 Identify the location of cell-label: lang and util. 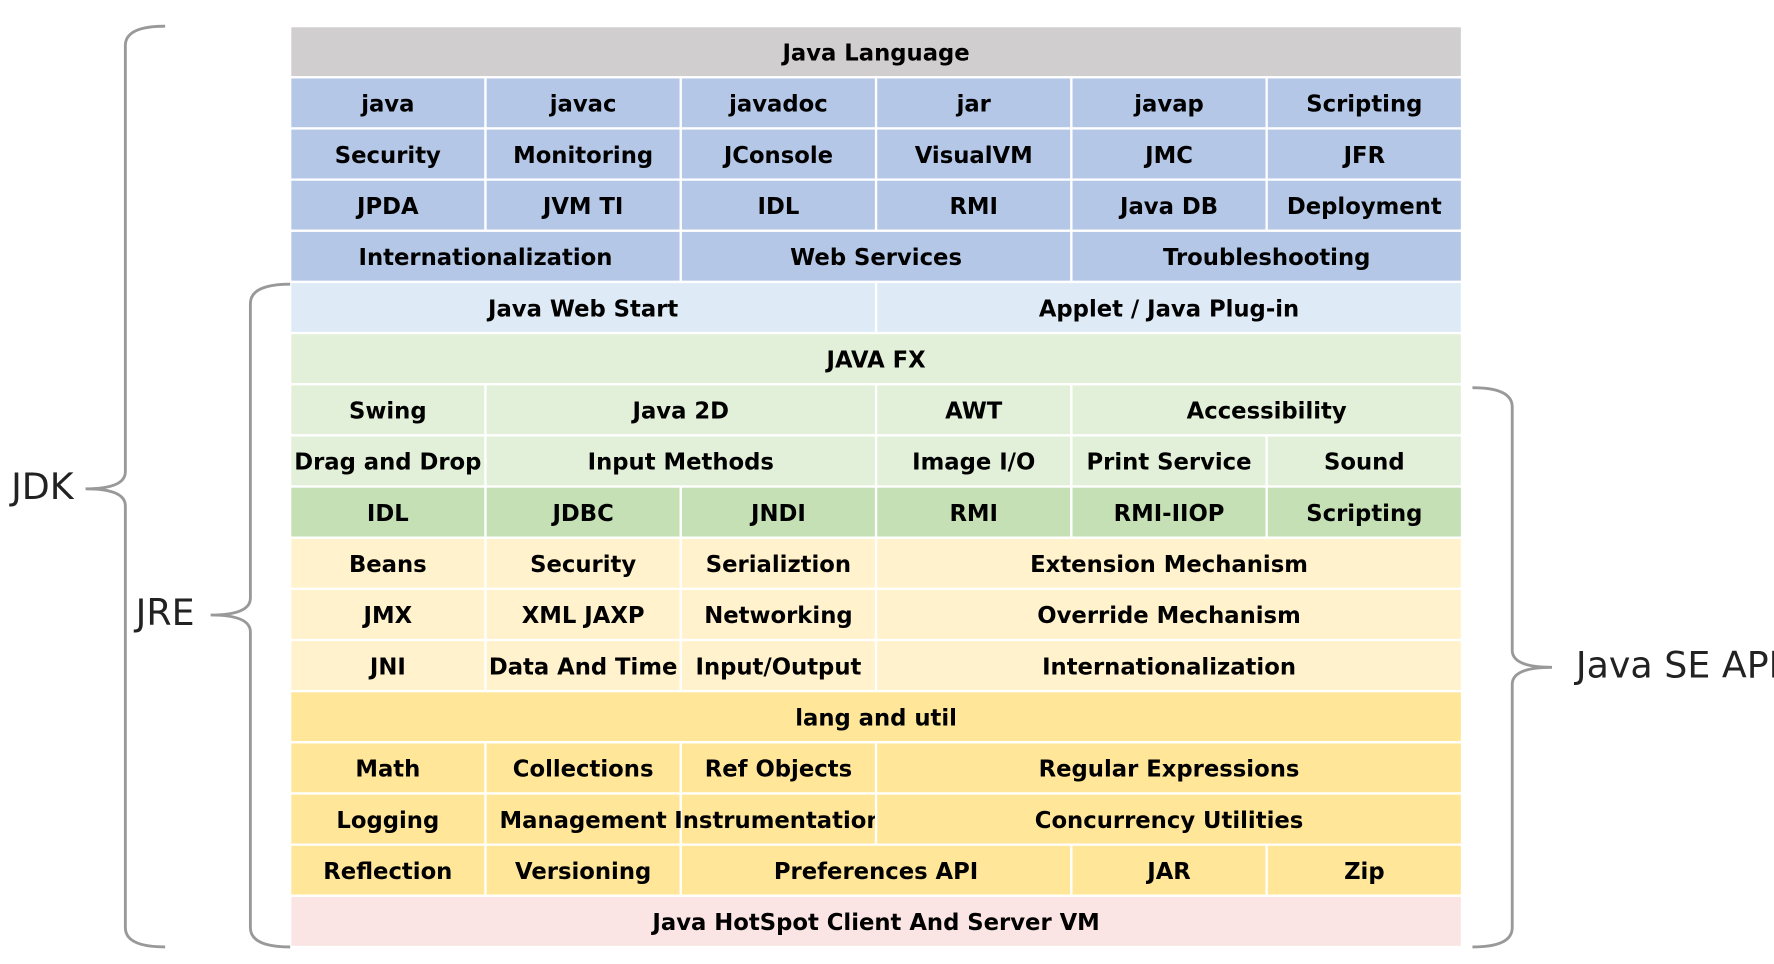
(876, 719).